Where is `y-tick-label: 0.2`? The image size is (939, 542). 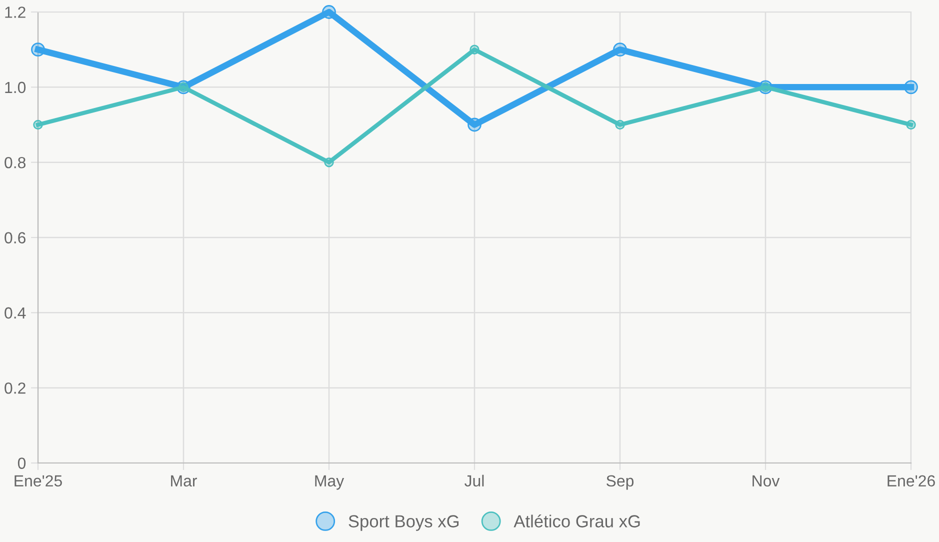 y-tick-label: 0.2 is located at coordinates (15, 388).